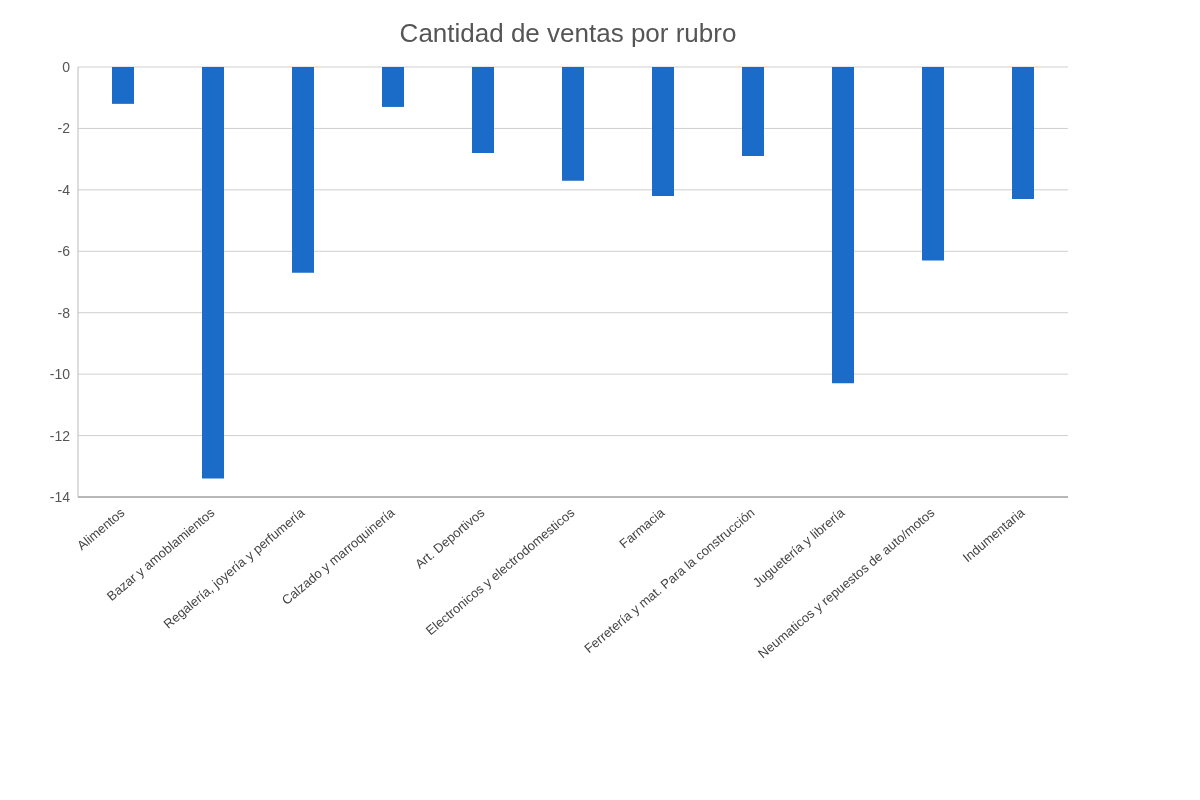 This screenshot has height=800, width=1200. Describe the element at coordinates (64, 251) in the screenshot. I see `y-tick-label: -6` at that location.